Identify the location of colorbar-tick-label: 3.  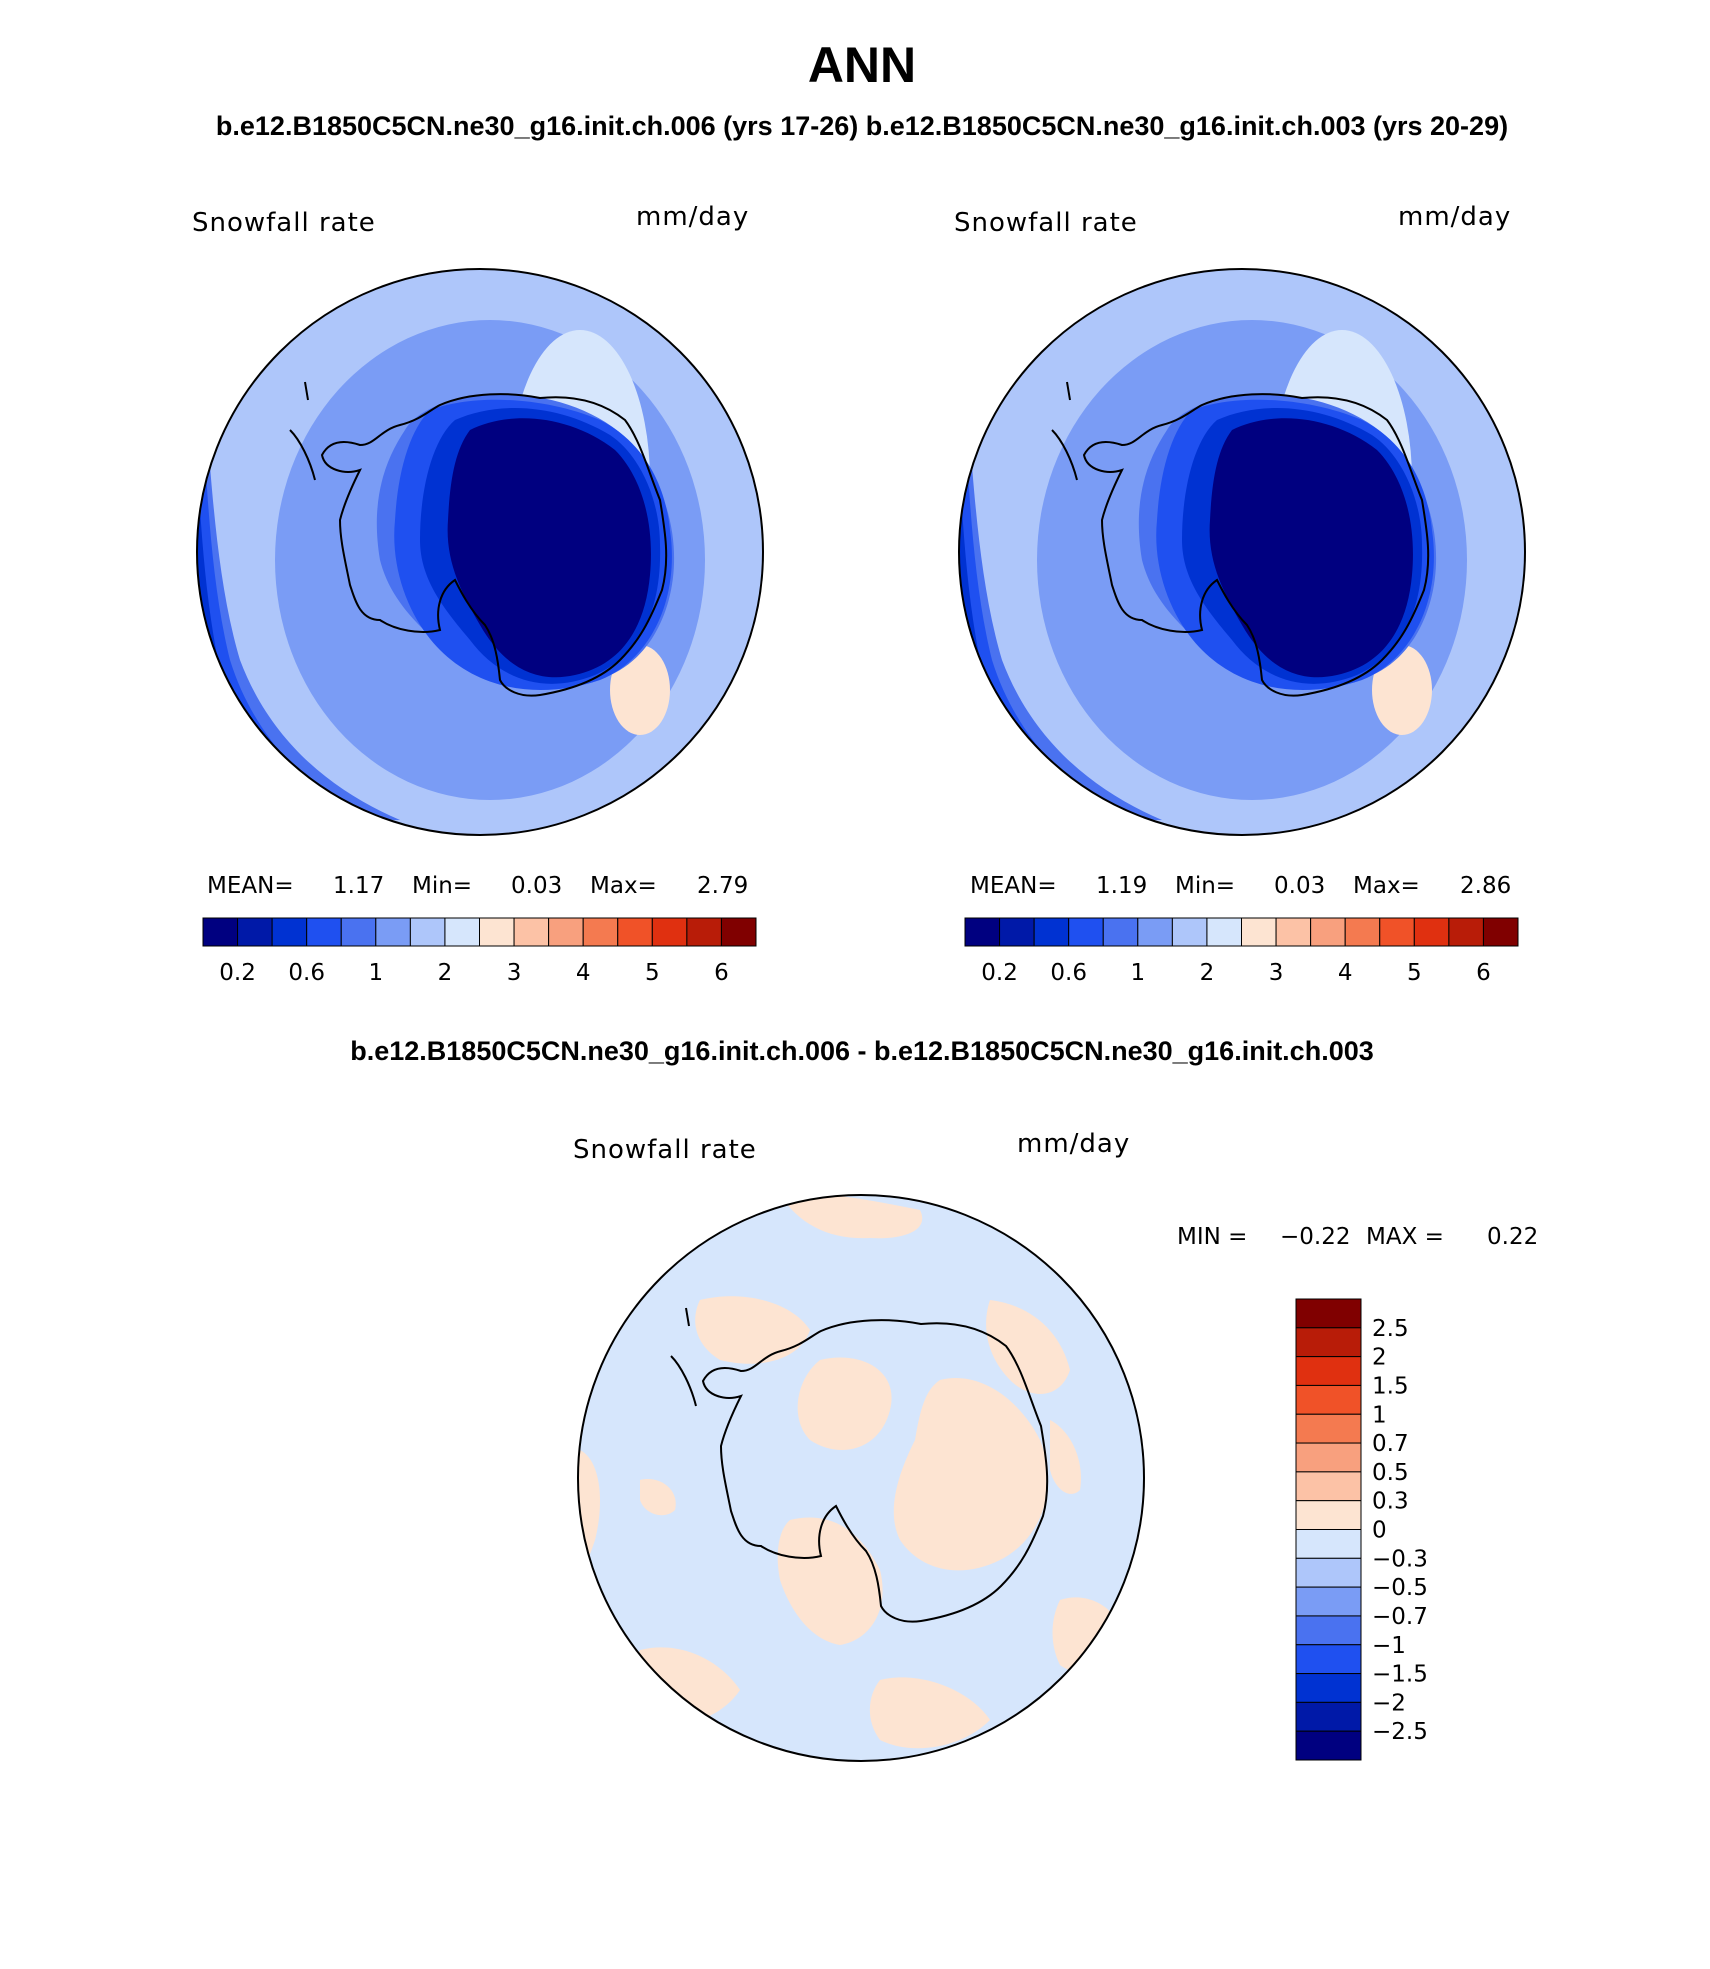
(1276, 973).